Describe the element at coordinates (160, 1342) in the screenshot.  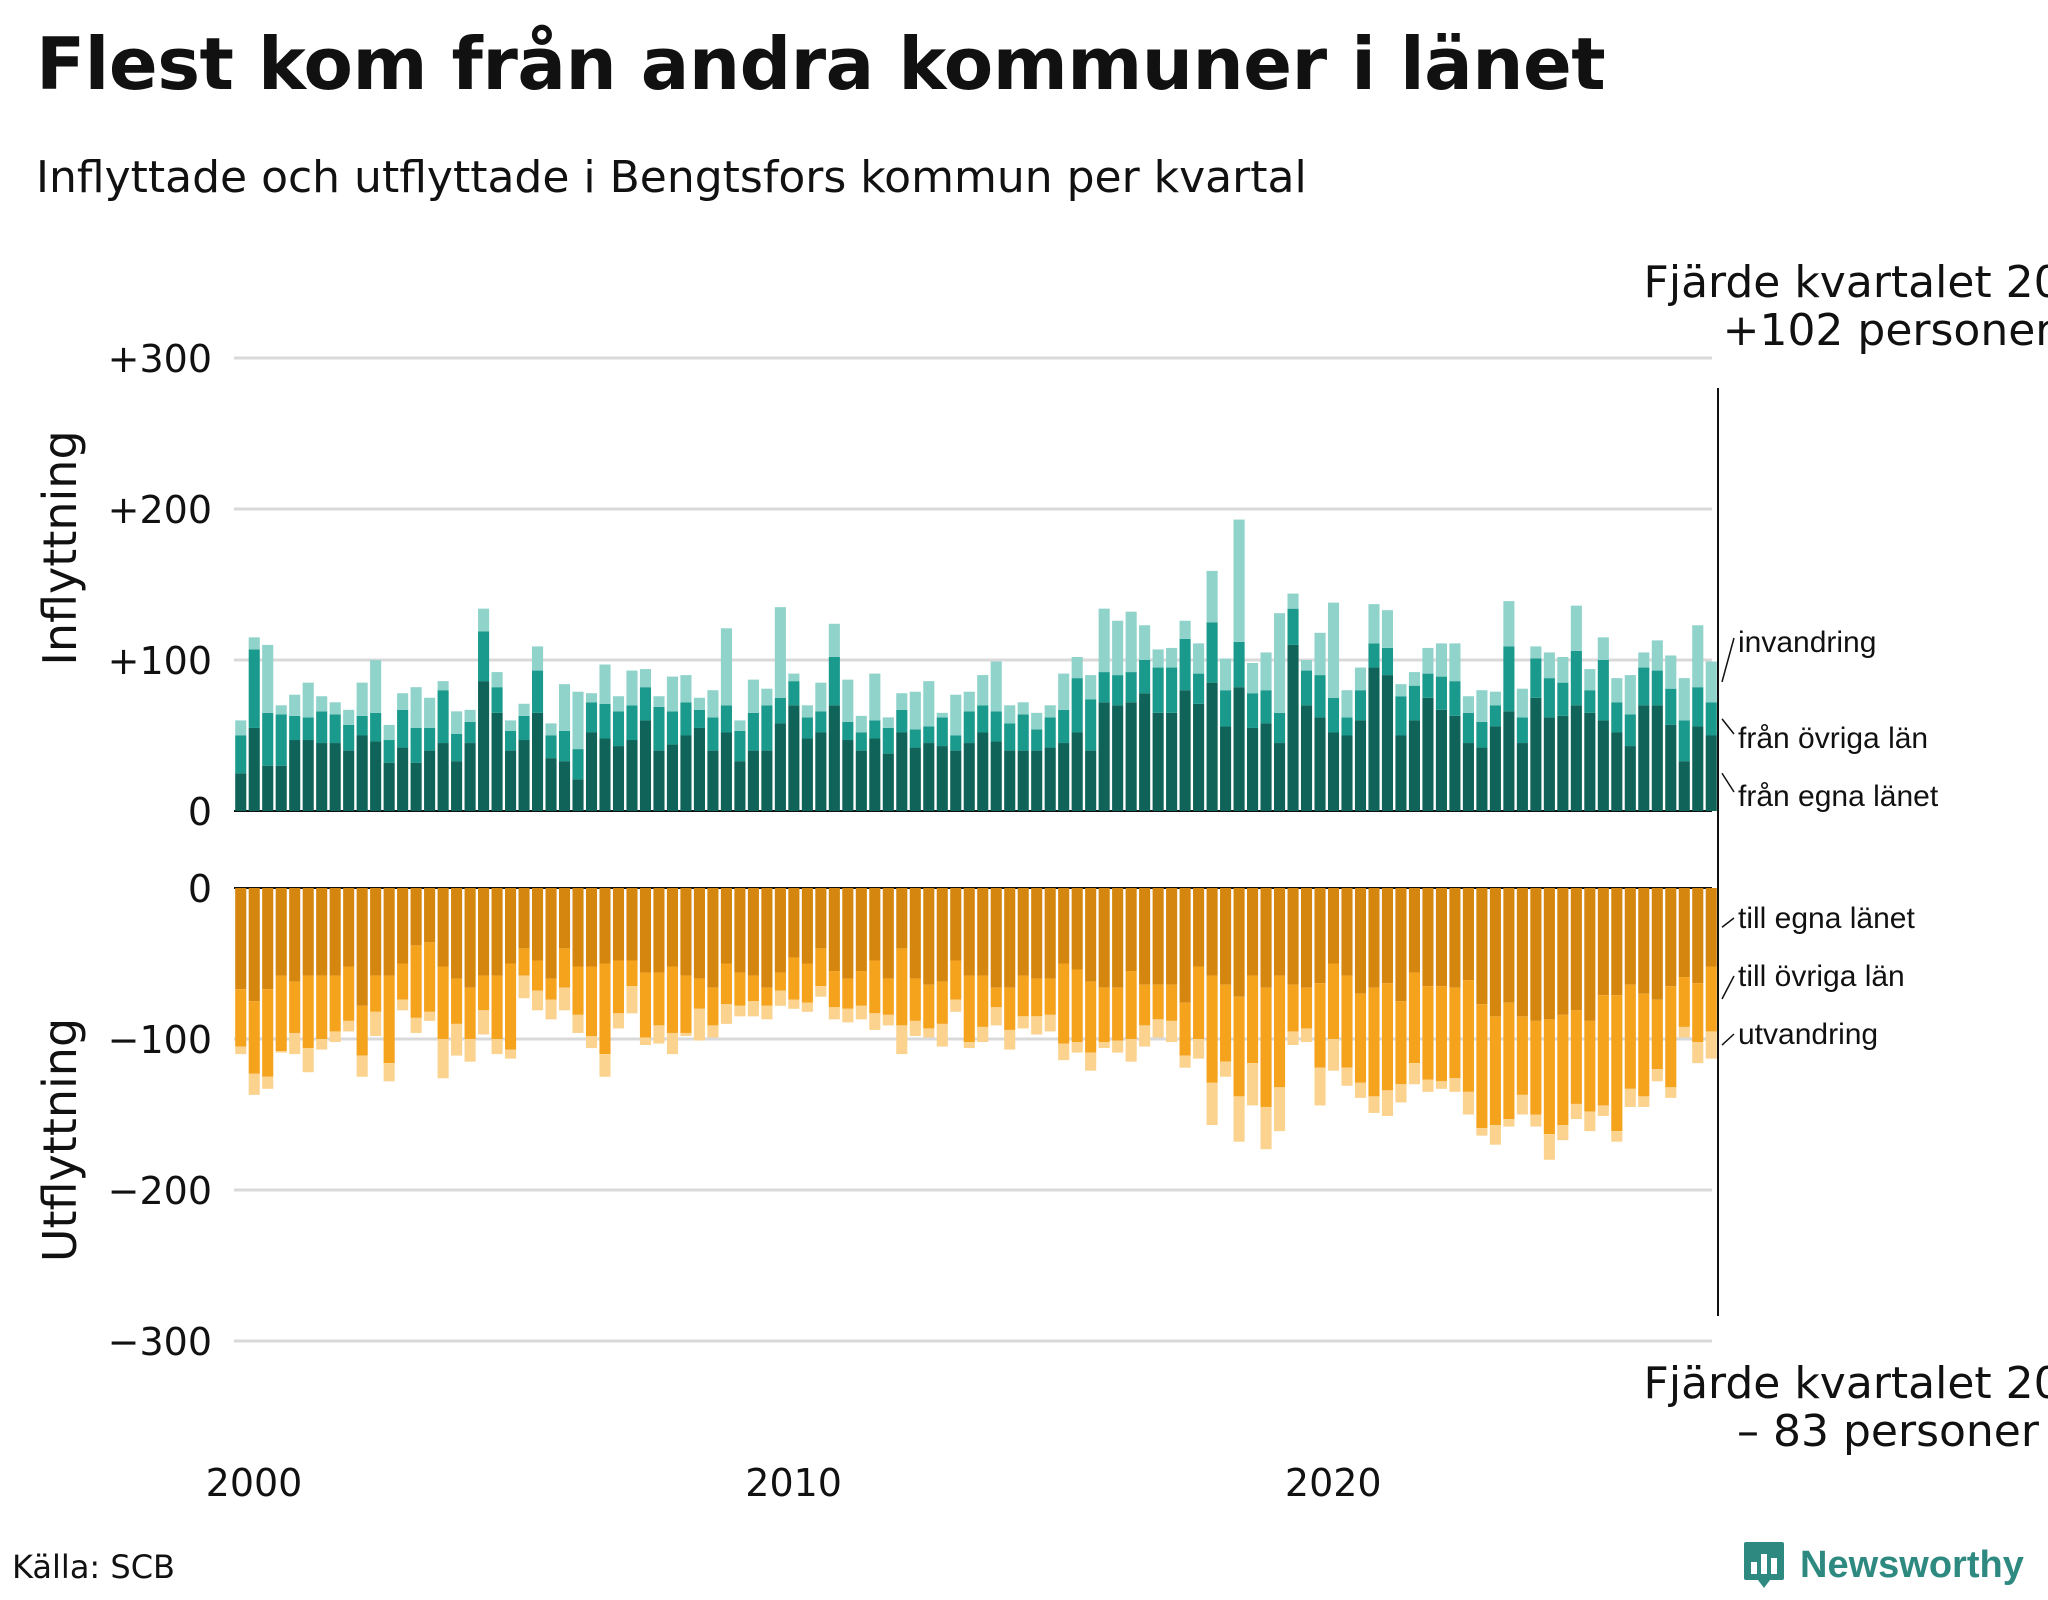
I see `y-tick-label-bottom: −300` at that location.